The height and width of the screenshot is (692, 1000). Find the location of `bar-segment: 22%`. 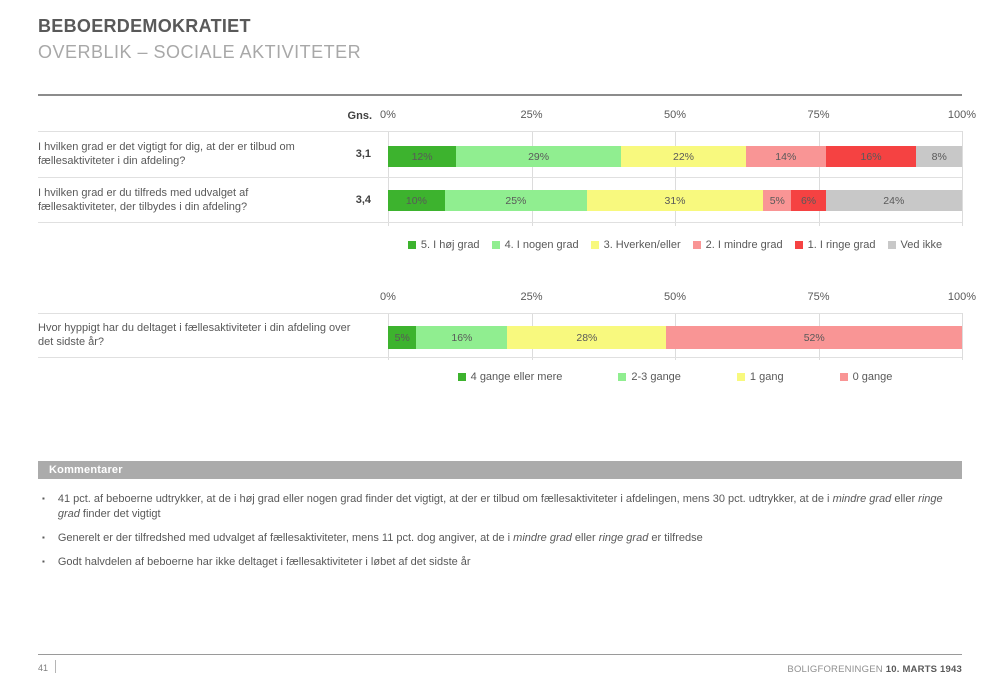

bar-segment: 22% is located at coordinates (683, 156).